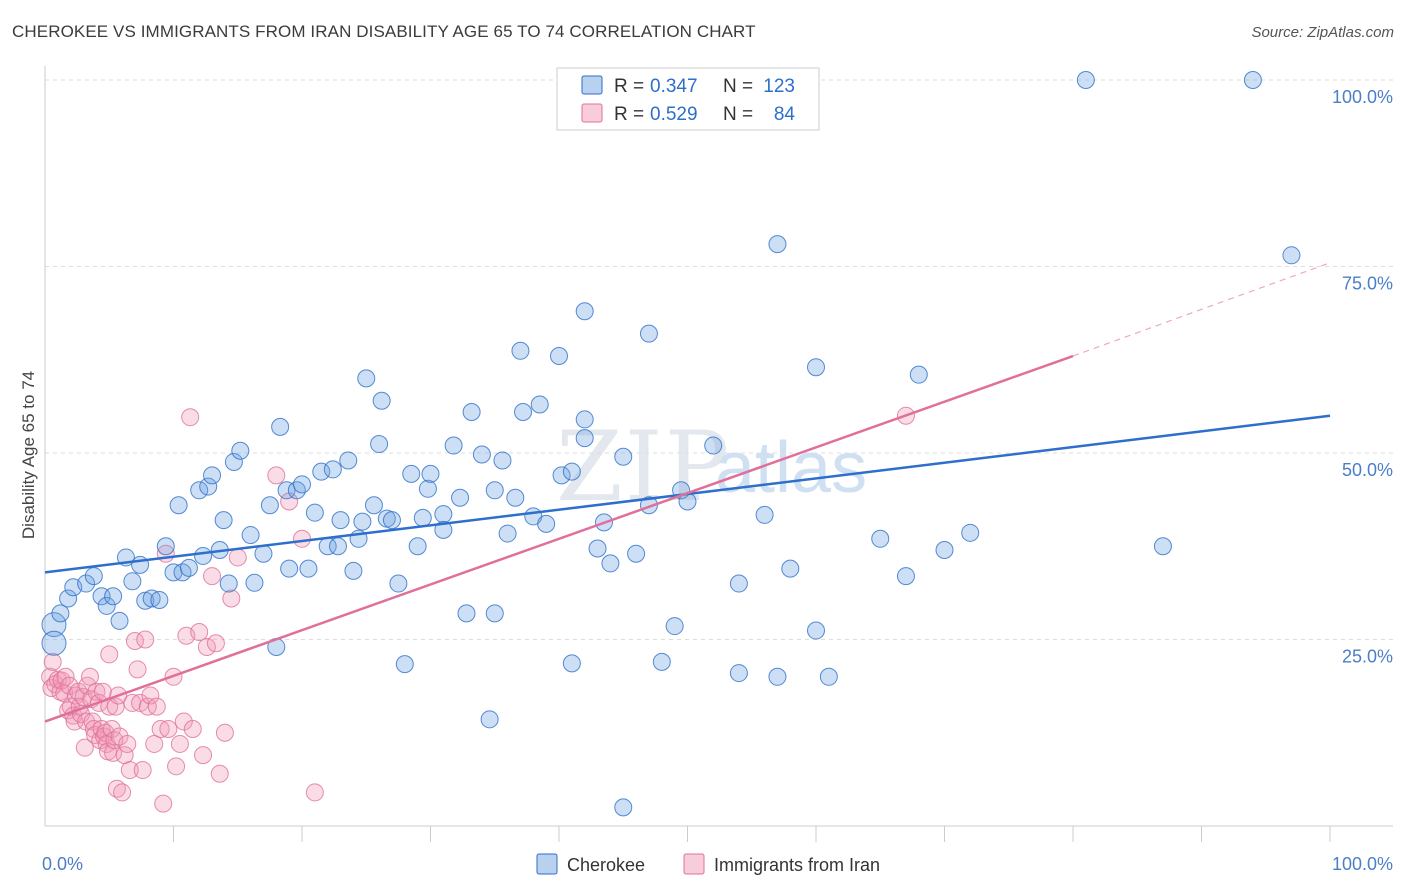 The width and height of the screenshot is (1406, 892). I want to click on source-credit: Source: ZipAtlas.com, so click(1322, 32).